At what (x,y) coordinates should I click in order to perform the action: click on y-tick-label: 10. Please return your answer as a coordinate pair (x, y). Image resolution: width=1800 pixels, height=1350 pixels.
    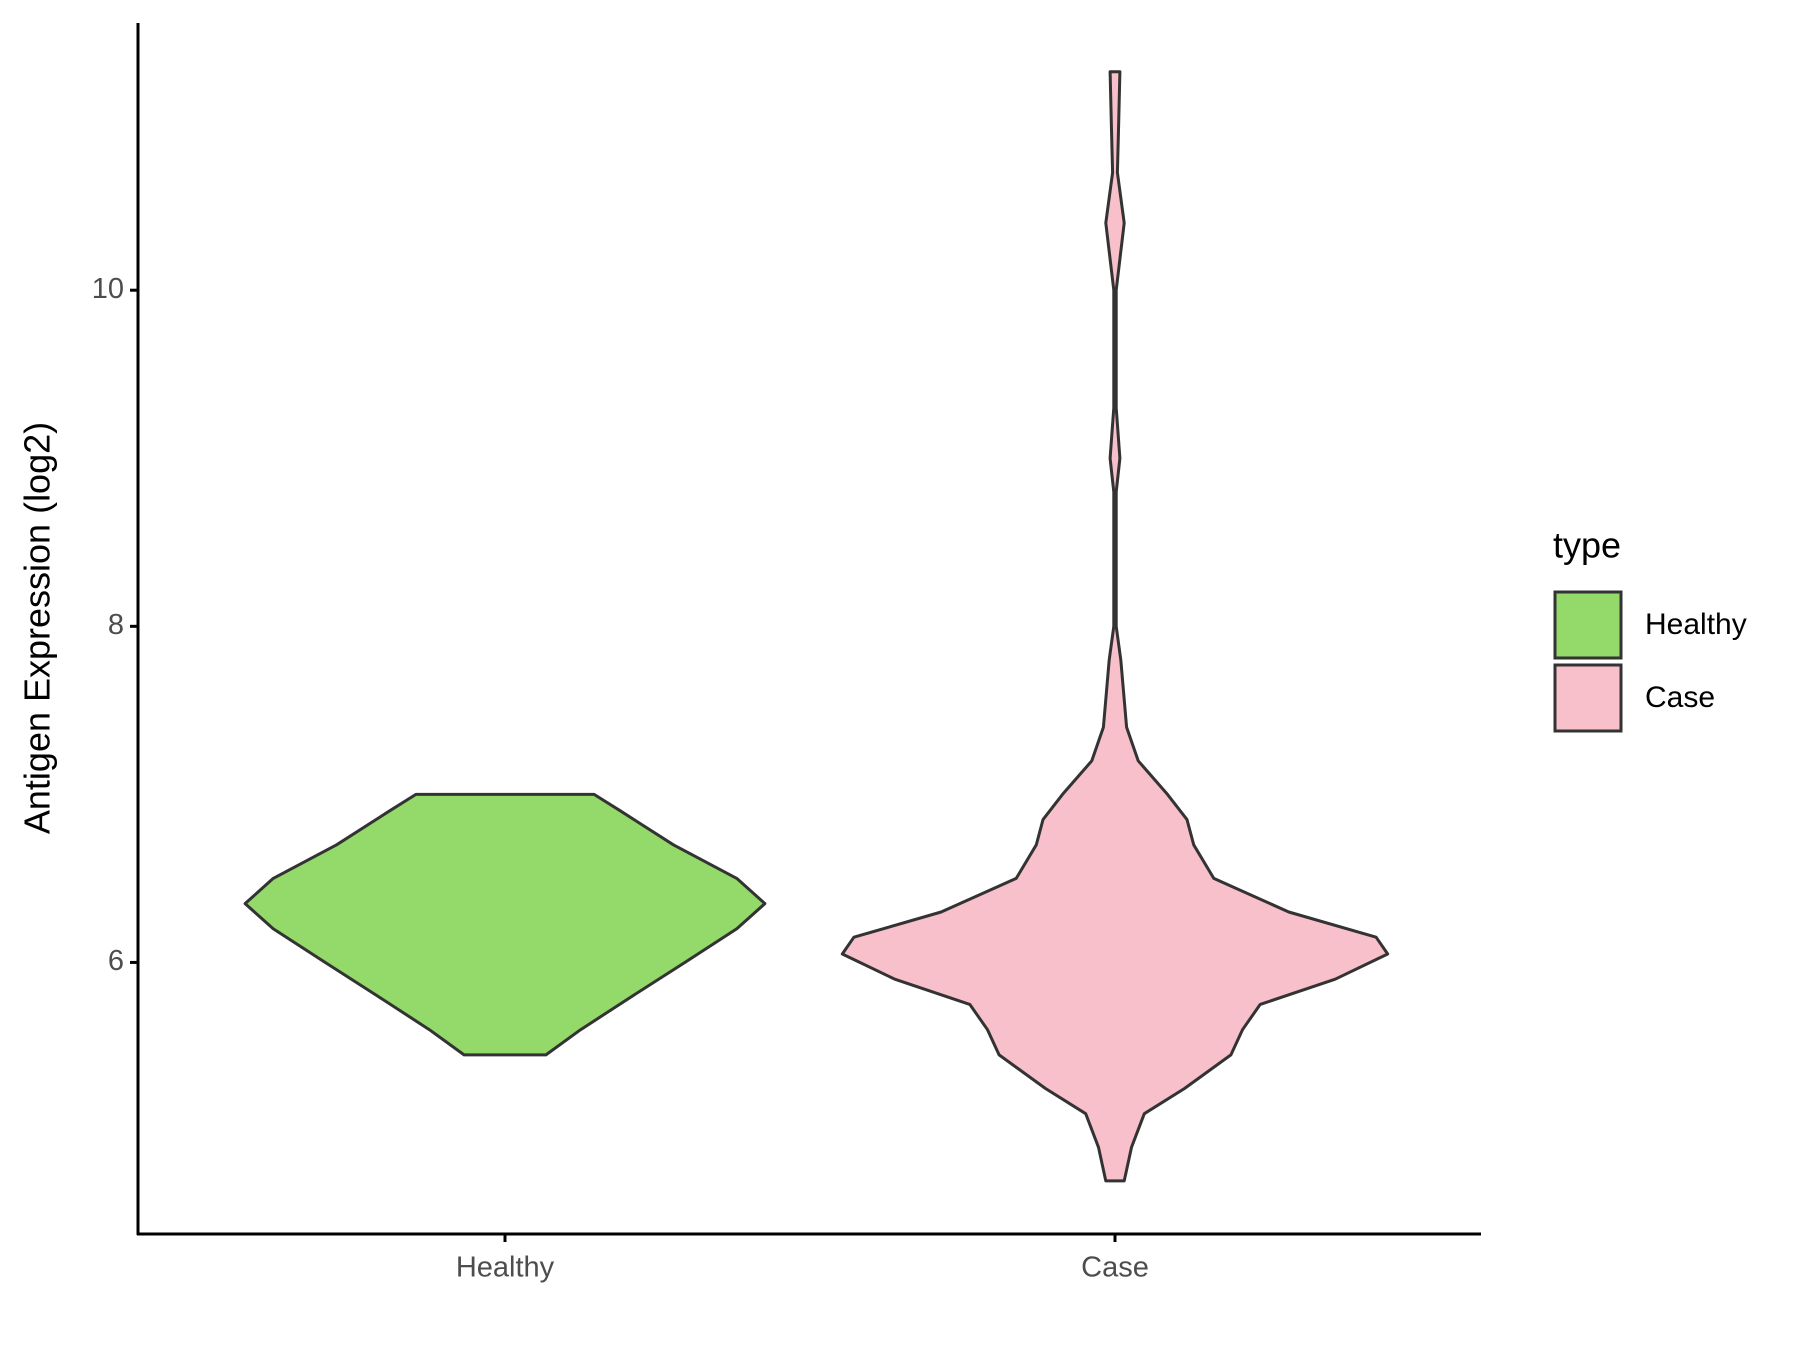
    Looking at the image, I should click on (108, 289).